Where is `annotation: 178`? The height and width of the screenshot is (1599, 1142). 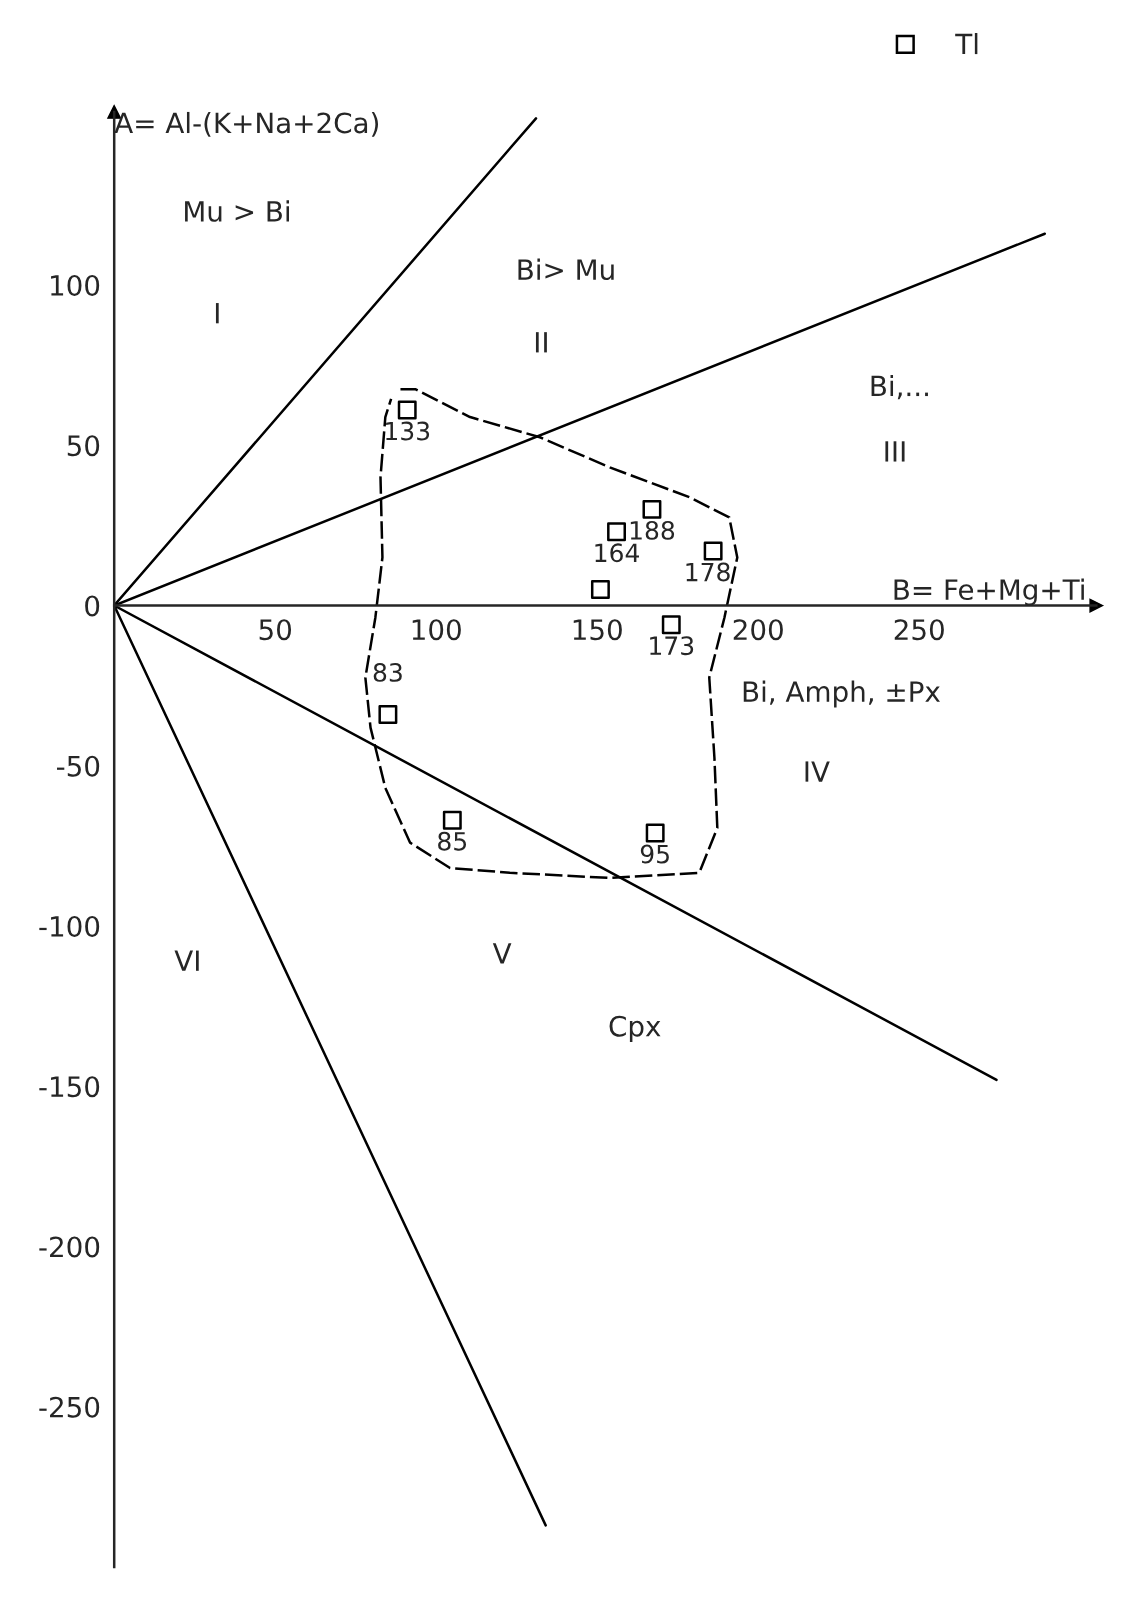
annotation: 178 is located at coordinates (708, 572).